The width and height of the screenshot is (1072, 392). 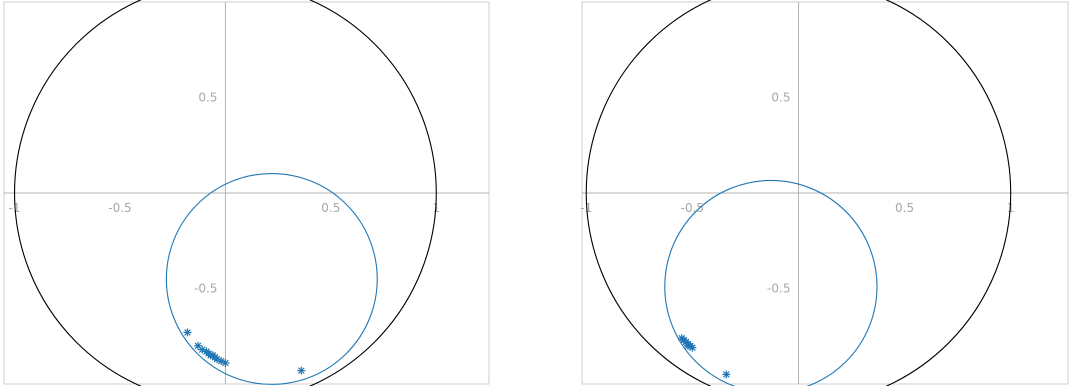 I want to click on right-circle-series, so click(x=771, y=282).